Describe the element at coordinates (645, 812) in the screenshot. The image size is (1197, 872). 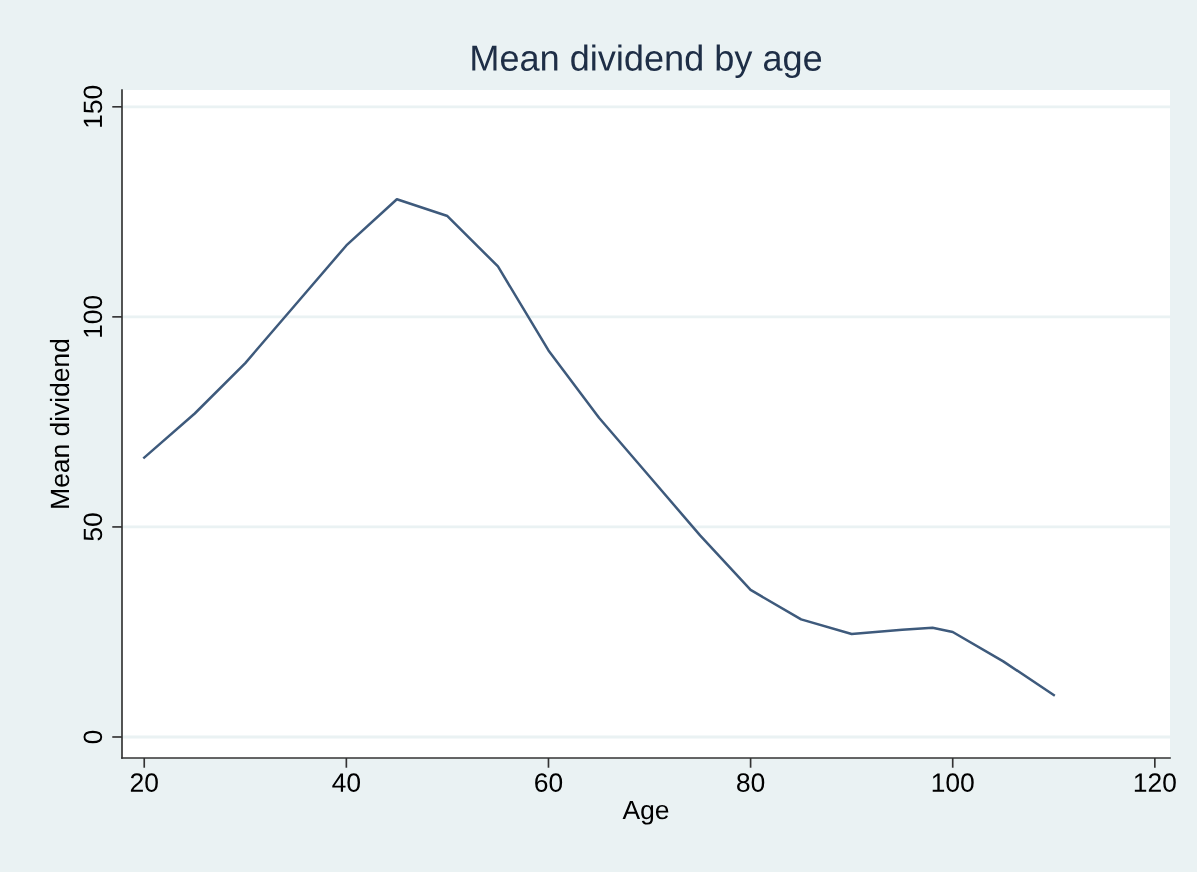
I see `x-axis-title: Age` at that location.